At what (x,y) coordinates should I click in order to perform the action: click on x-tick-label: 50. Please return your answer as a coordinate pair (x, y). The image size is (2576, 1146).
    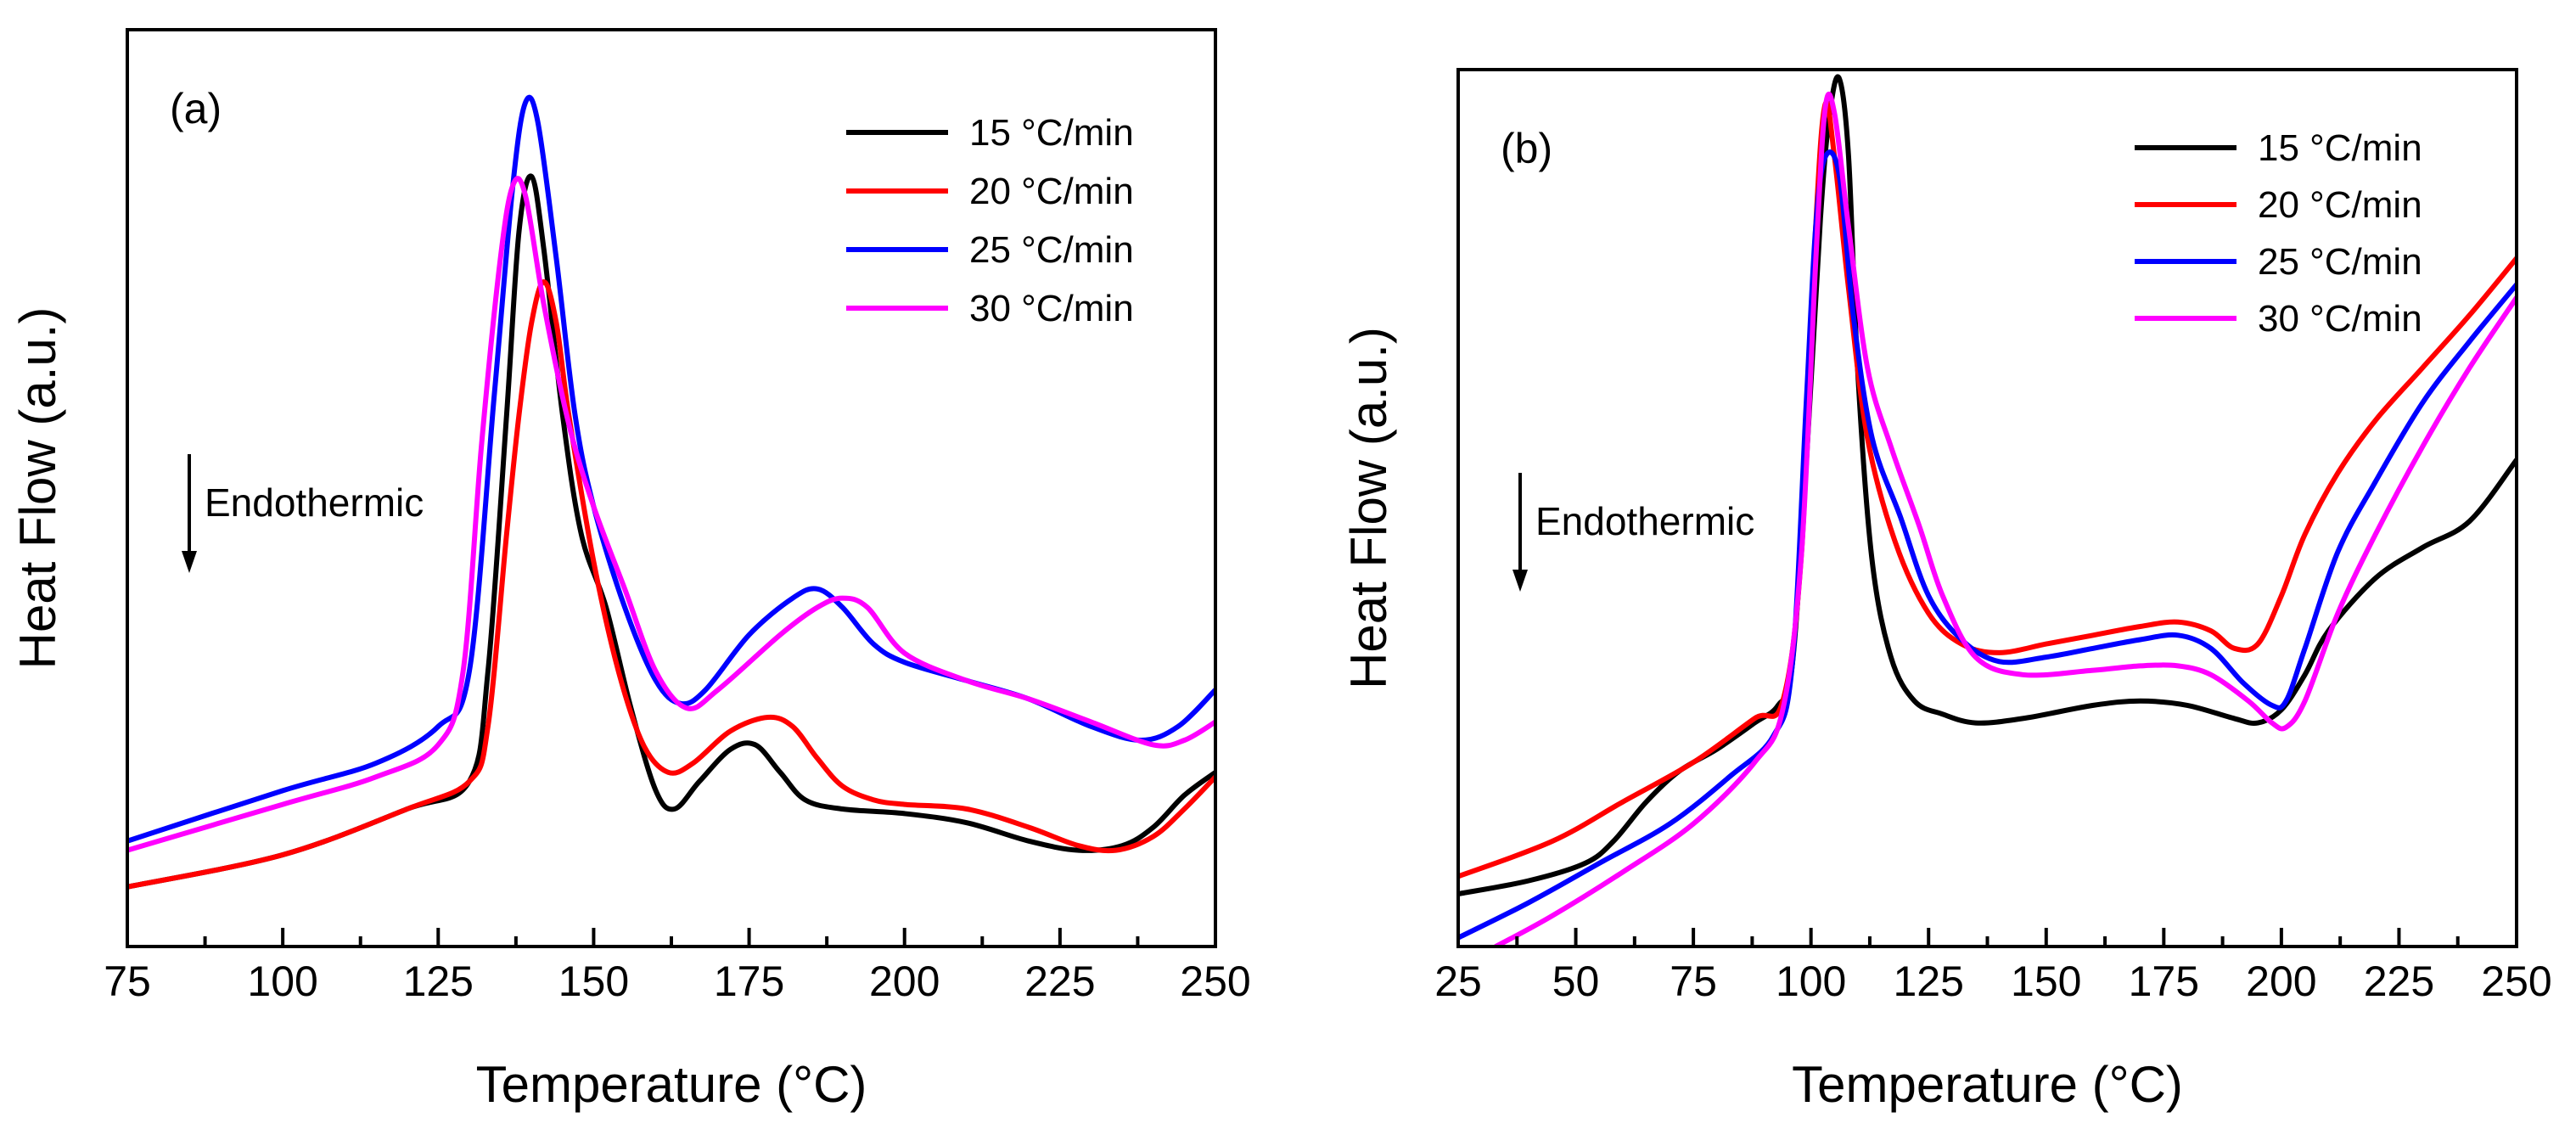
    Looking at the image, I should click on (1576, 982).